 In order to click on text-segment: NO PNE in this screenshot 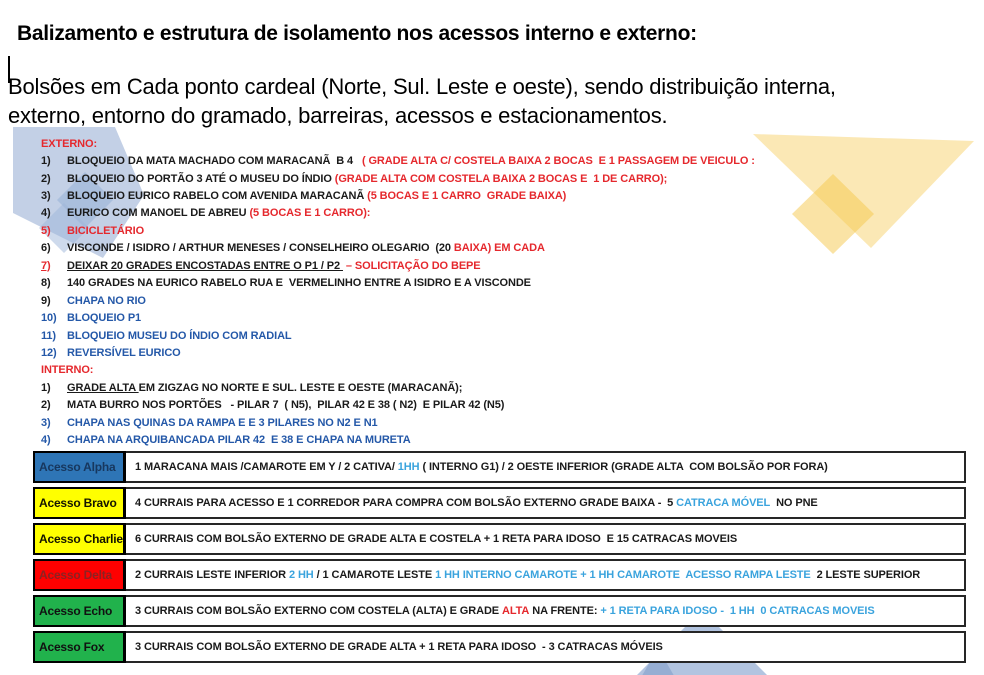, I will do `click(794, 503)`.